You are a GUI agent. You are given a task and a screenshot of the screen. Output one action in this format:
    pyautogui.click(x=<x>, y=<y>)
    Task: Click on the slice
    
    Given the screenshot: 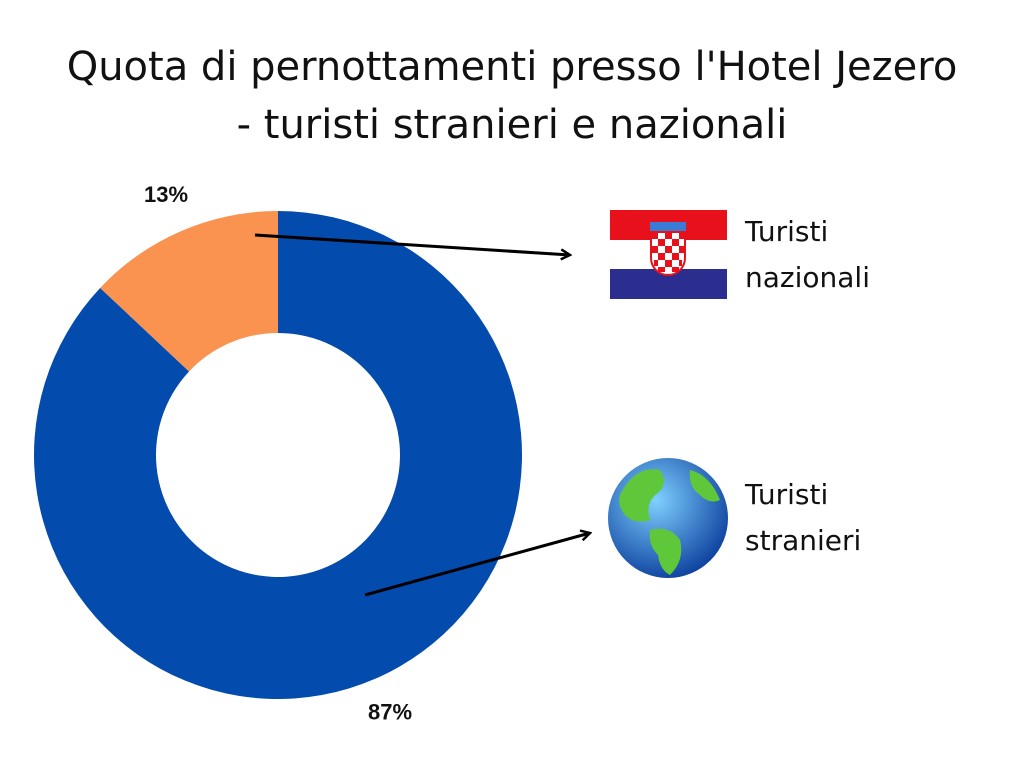 What is the action you would take?
    pyautogui.click(x=189, y=291)
    